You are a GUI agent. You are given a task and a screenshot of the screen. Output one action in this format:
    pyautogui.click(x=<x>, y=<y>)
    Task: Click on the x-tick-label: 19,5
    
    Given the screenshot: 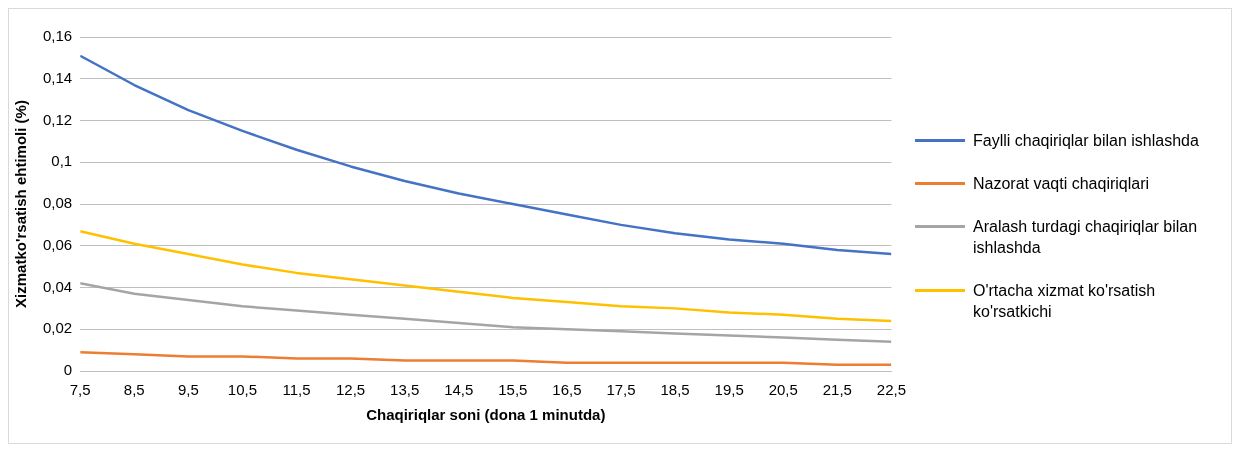 What is the action you would take?
    pyautogui.click(x=729, y=390)
    